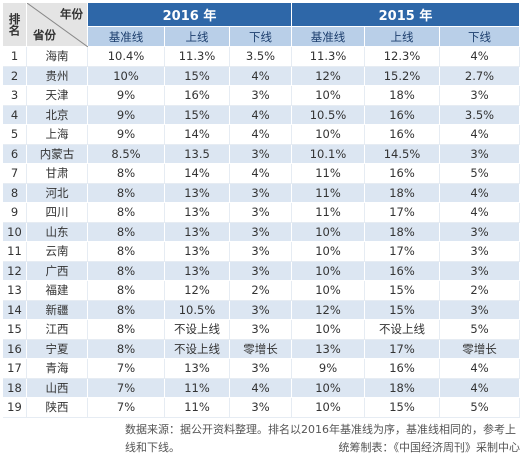 The width and height of the screenshot is (523, 460). Describe the element at coordinates (402, 57) in the screenshot. I see `value-cell: 12.3%` at that location.